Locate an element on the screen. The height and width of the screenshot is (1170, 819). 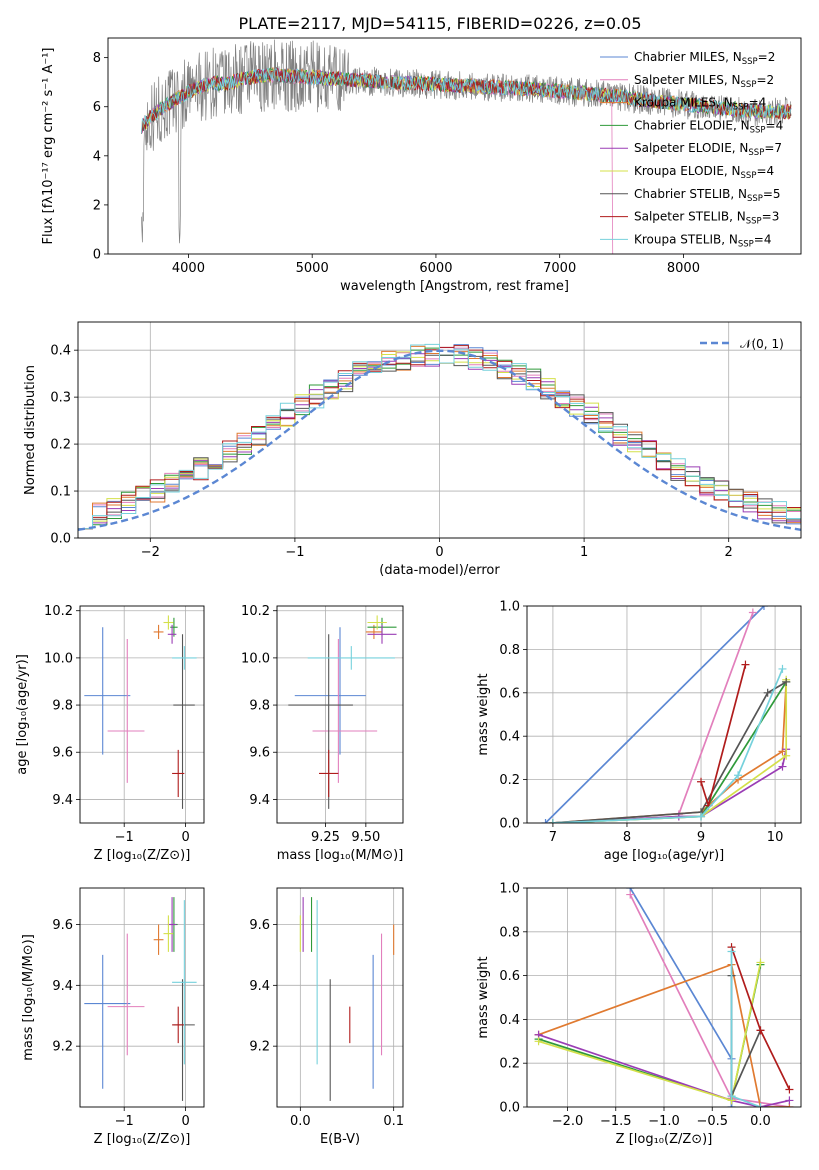
x-tick-label: 7000 is located at coordinates (559, 268).